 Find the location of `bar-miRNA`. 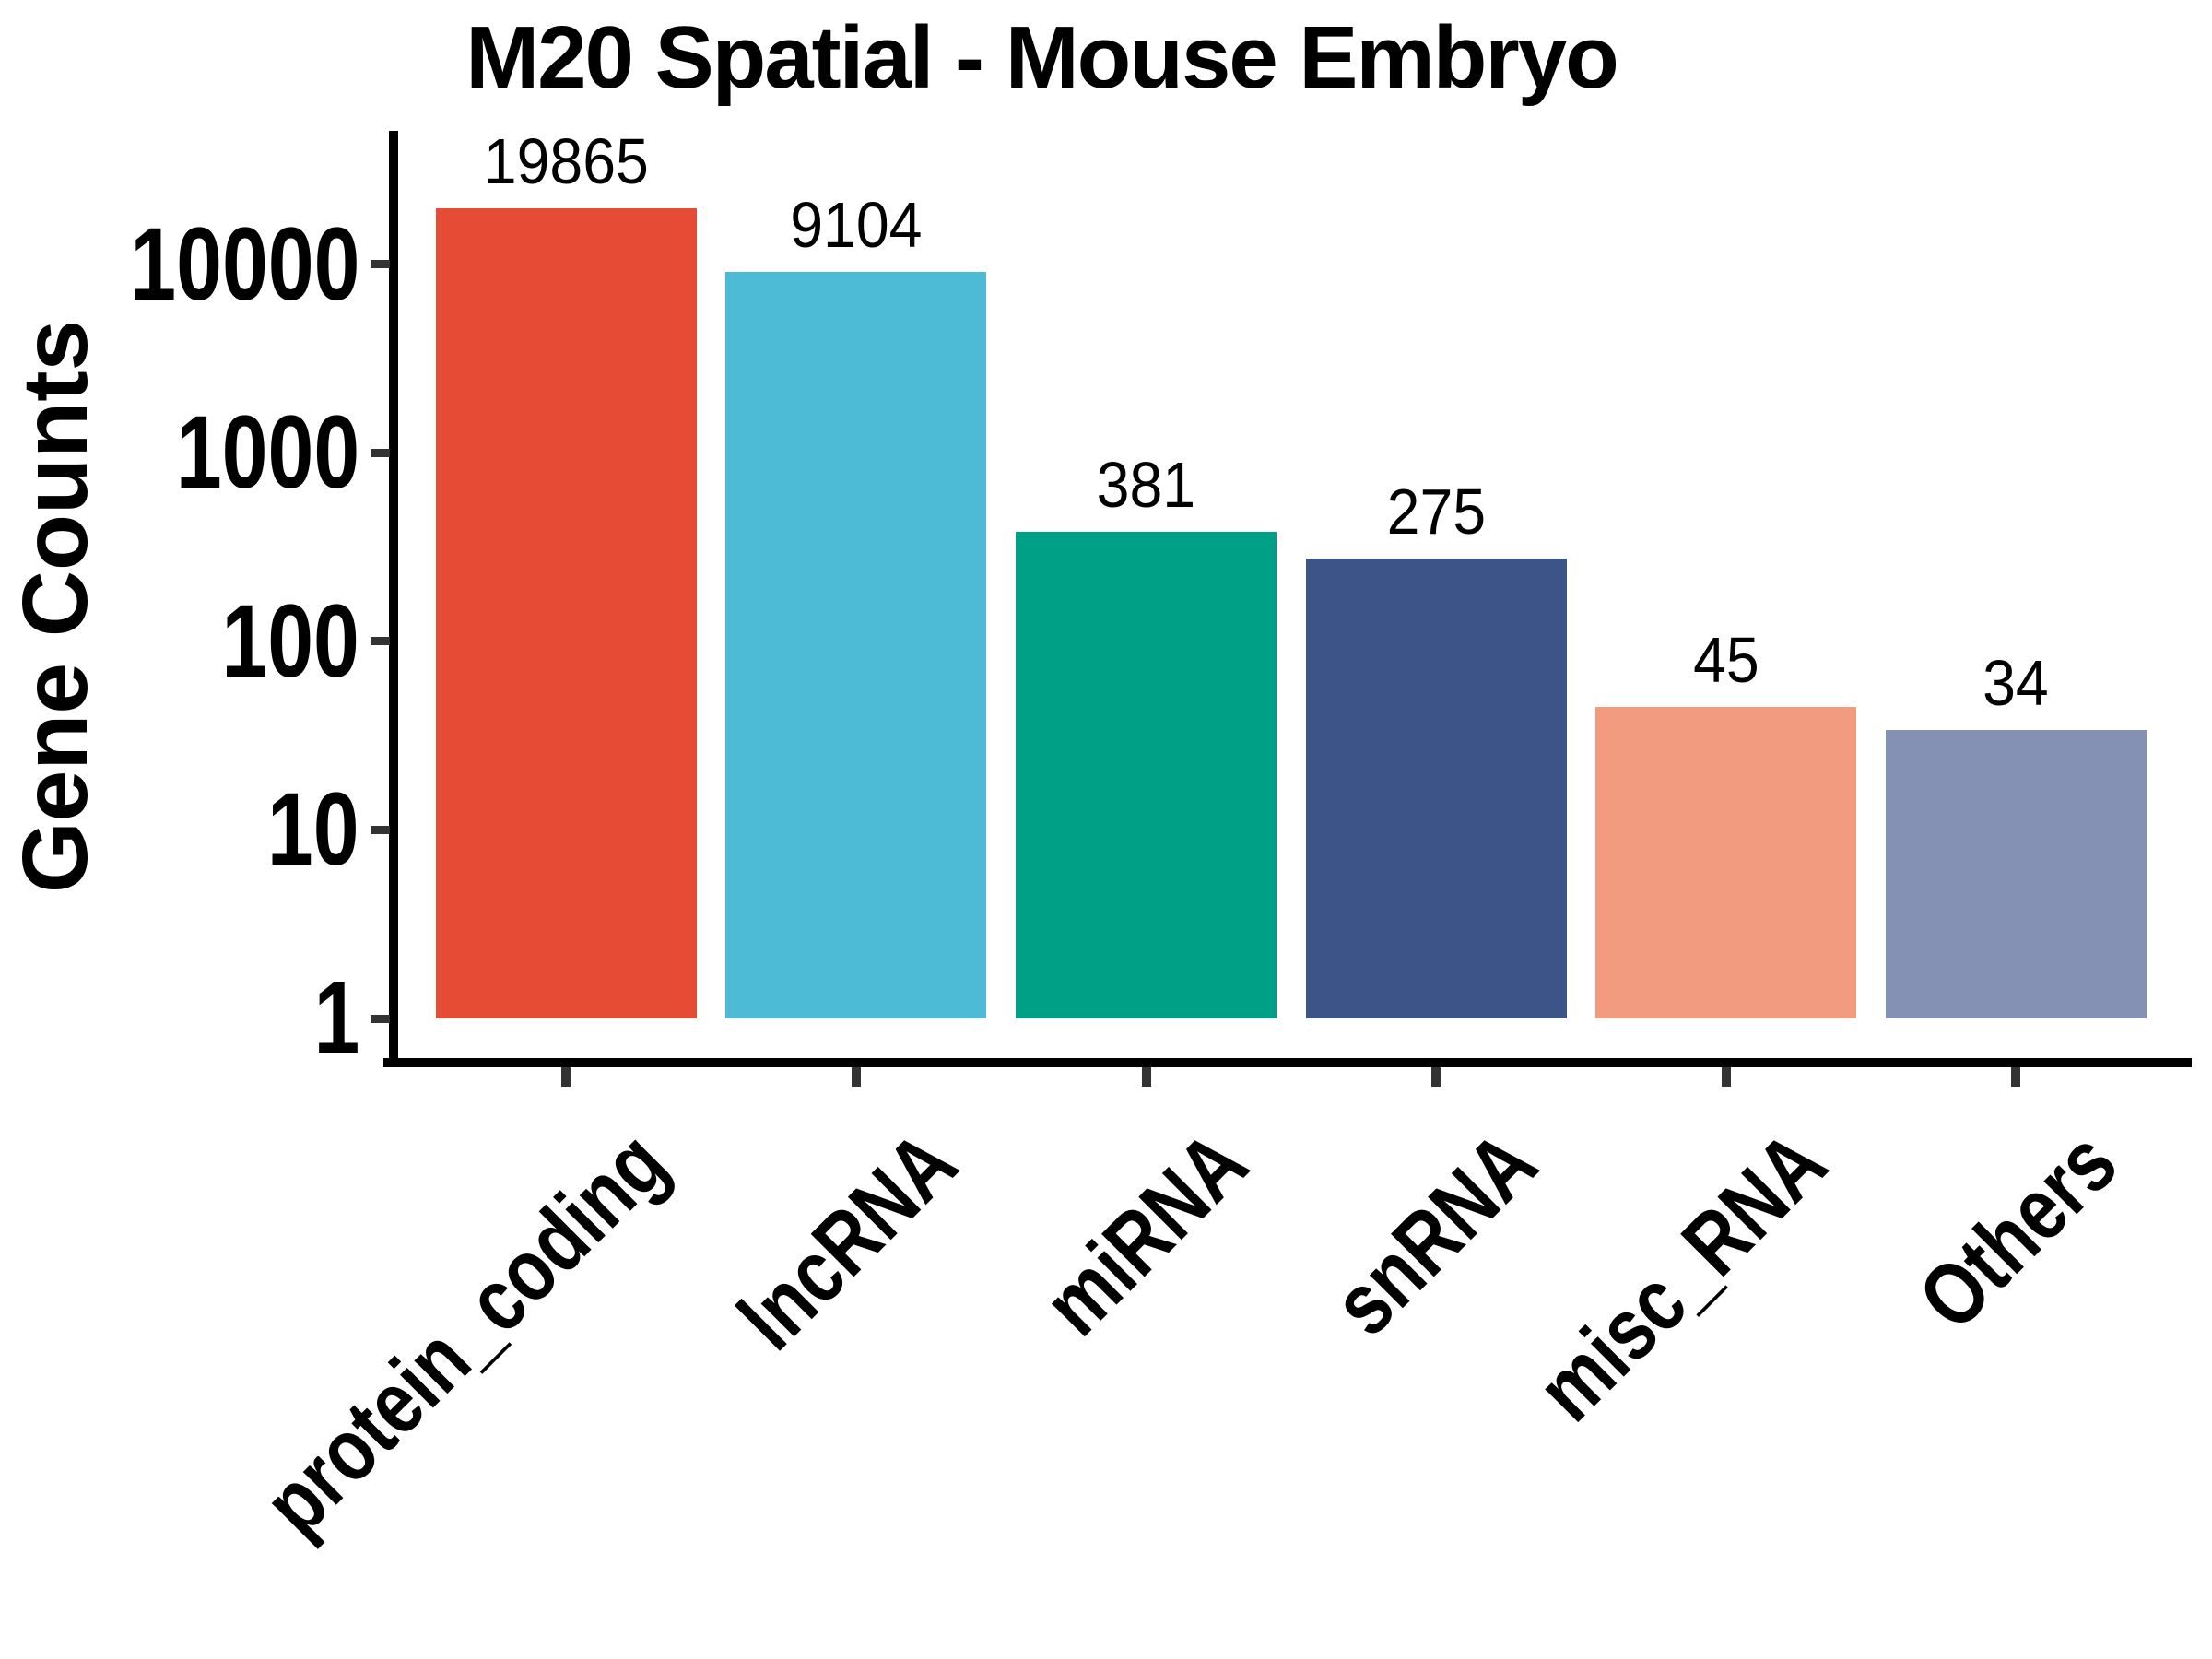

bar-miRNA is located at coordinates (1146, 774).